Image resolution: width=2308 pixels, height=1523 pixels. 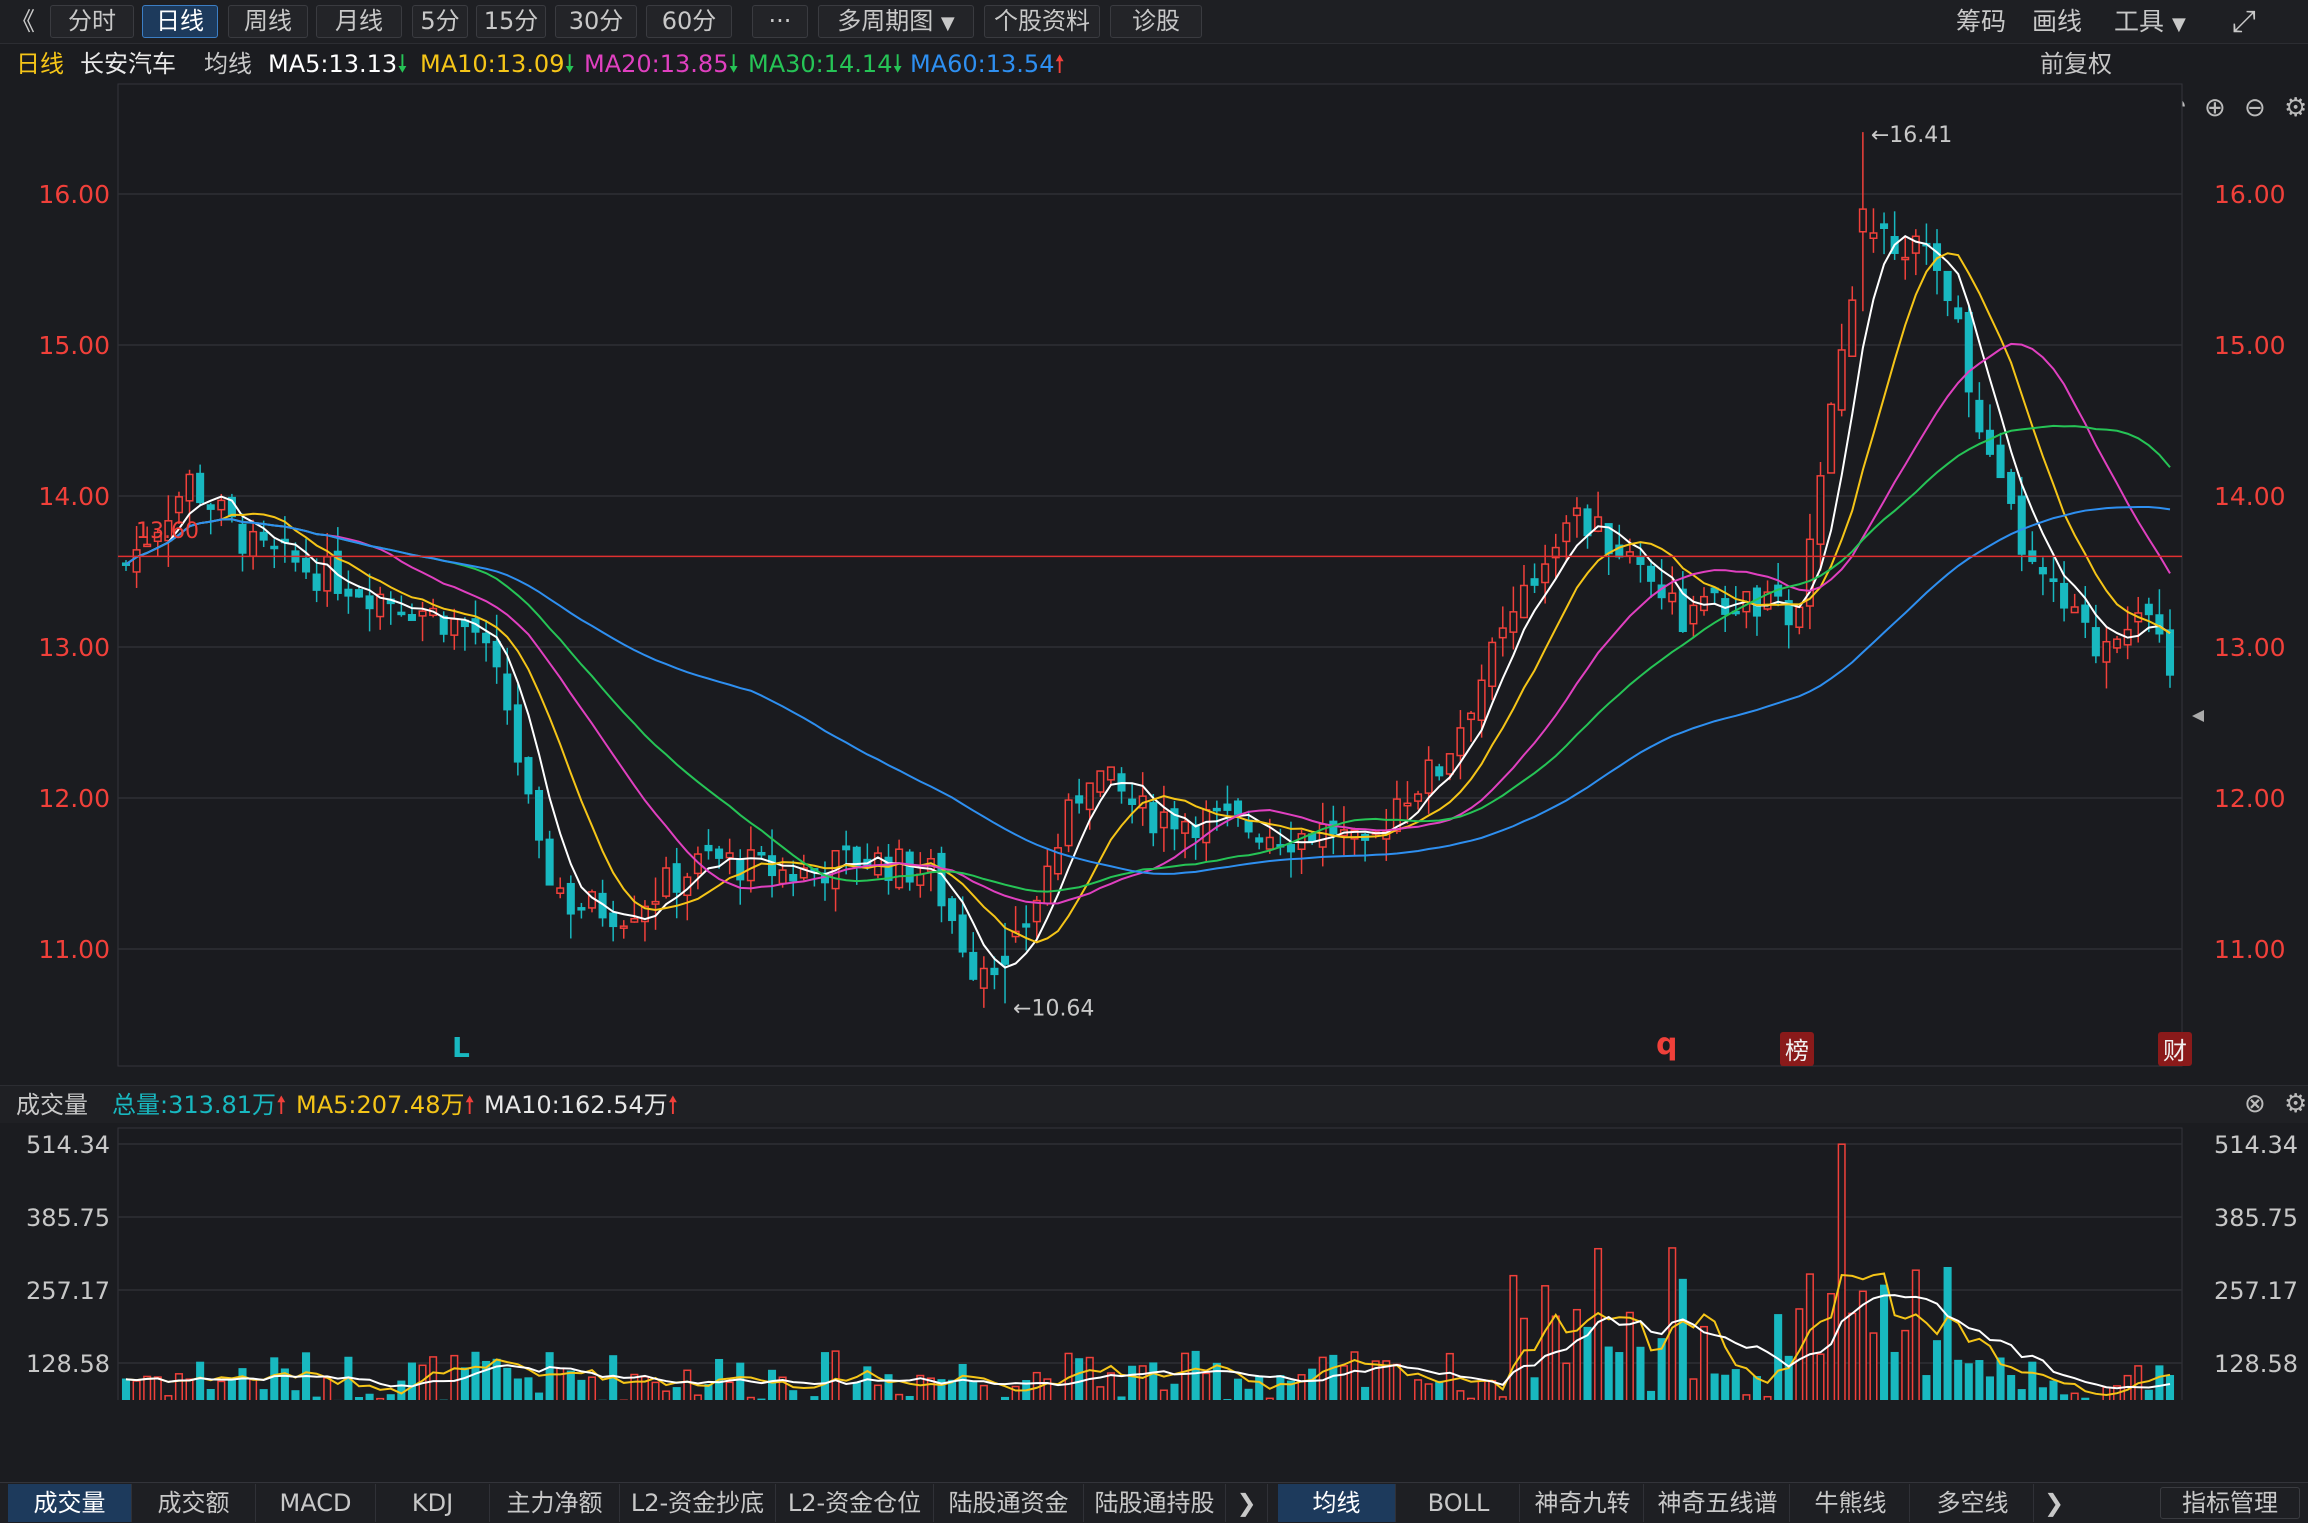 I want to click on ma-value-2: MA20:13.85🠗, so click(x=661, y=64).